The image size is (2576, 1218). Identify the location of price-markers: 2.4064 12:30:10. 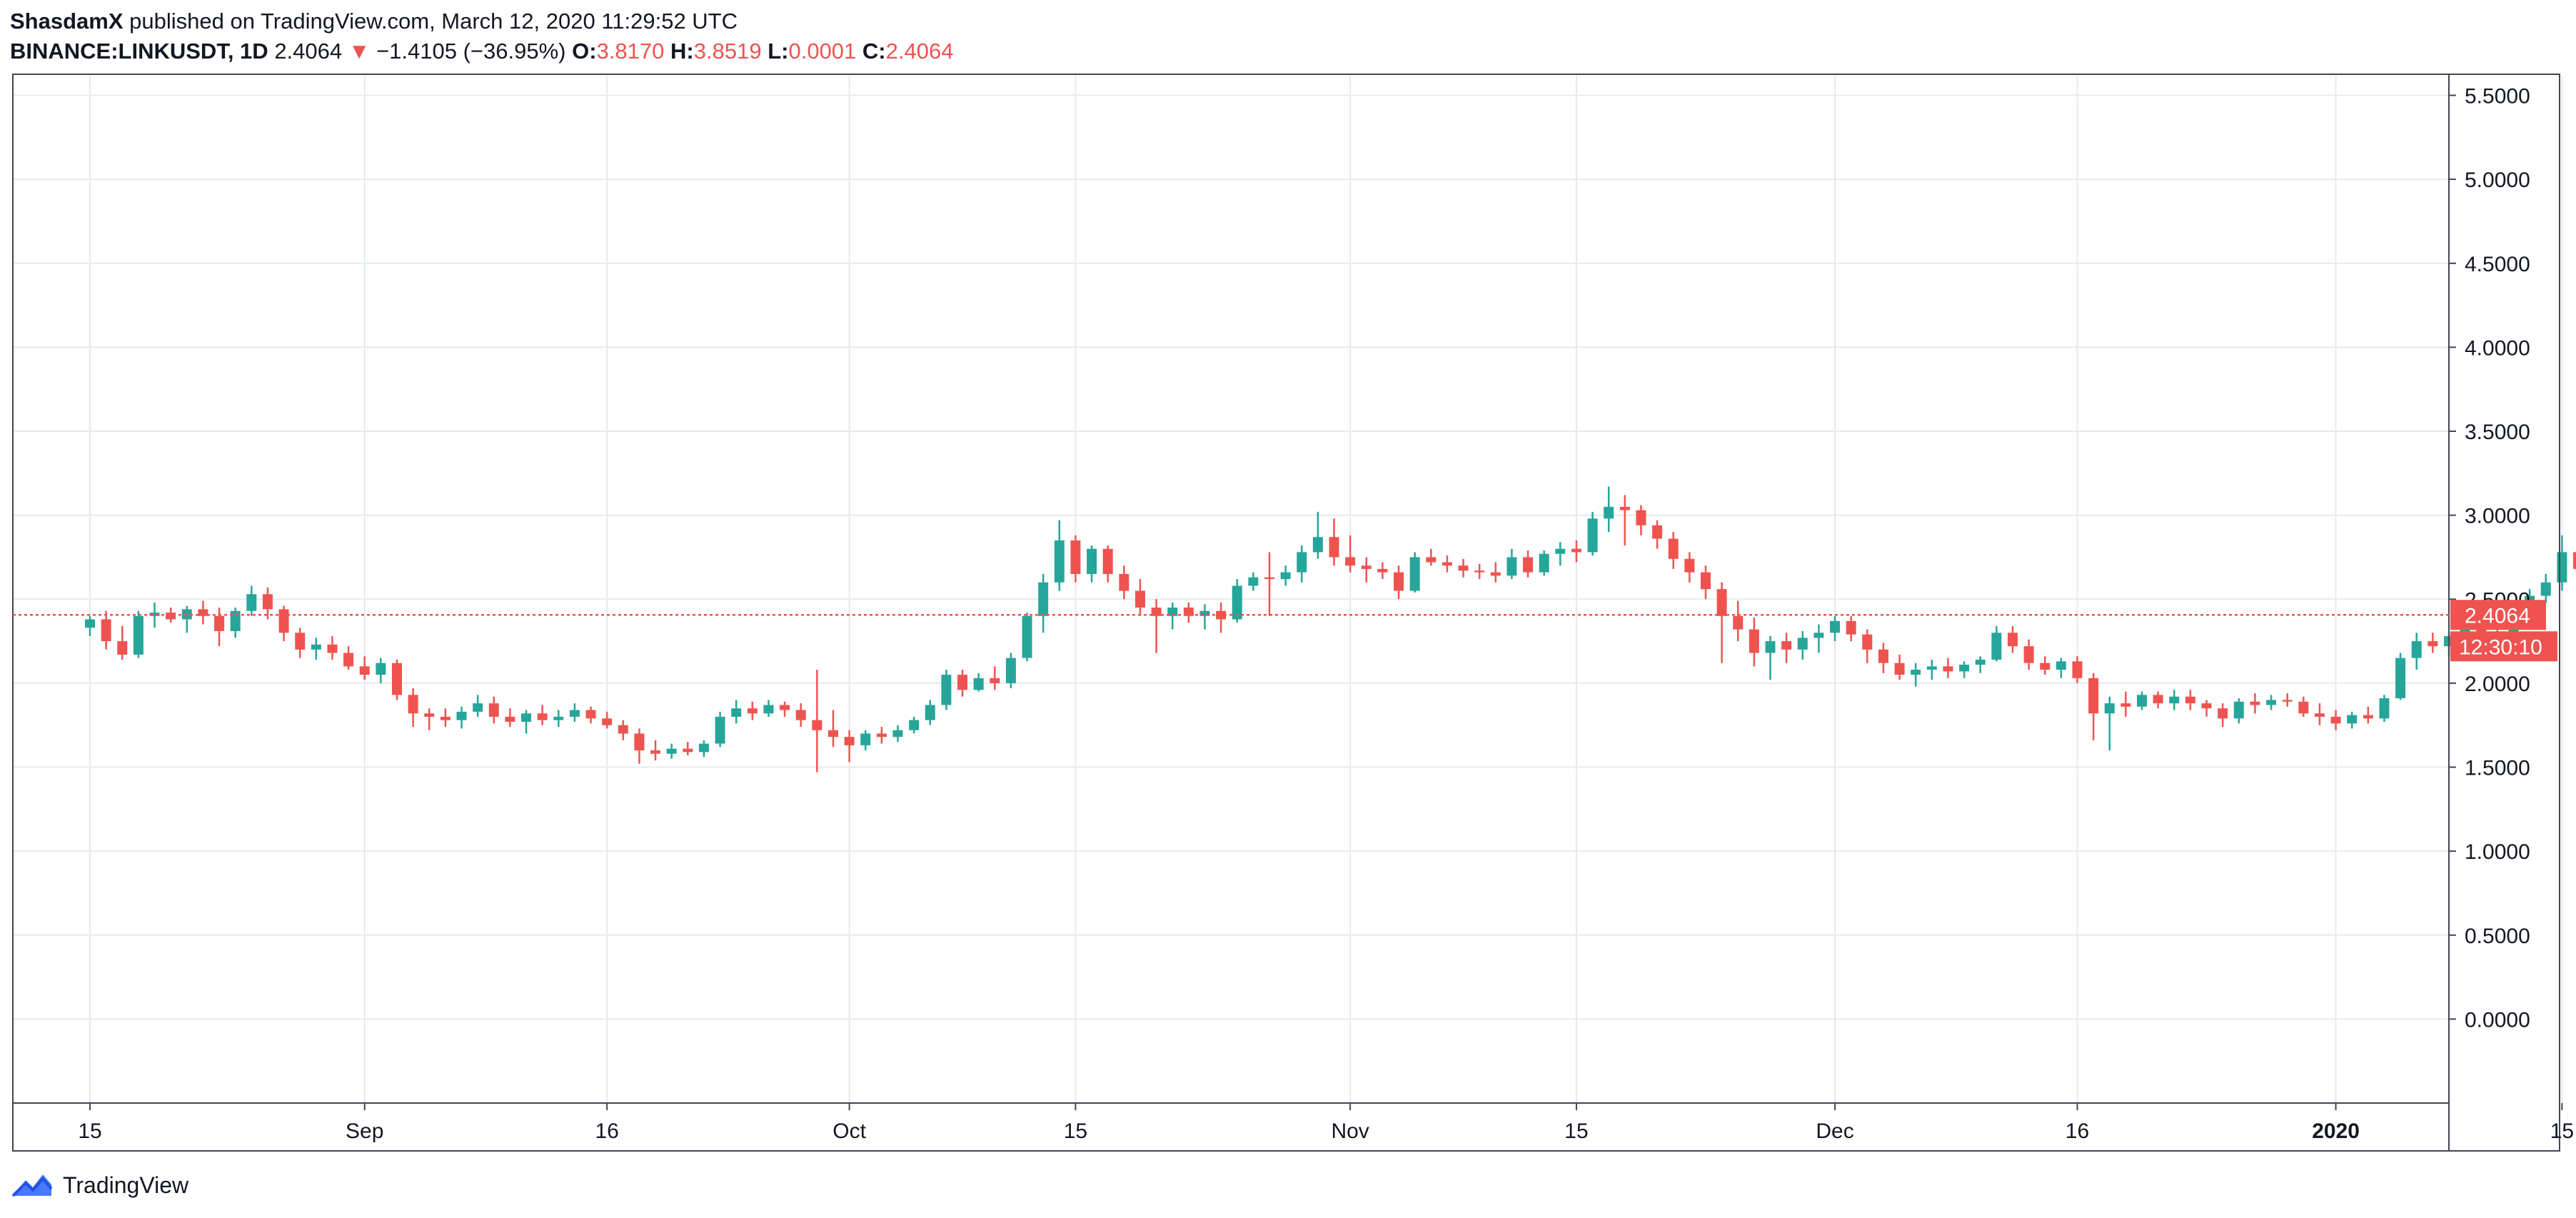
(1285, 631).